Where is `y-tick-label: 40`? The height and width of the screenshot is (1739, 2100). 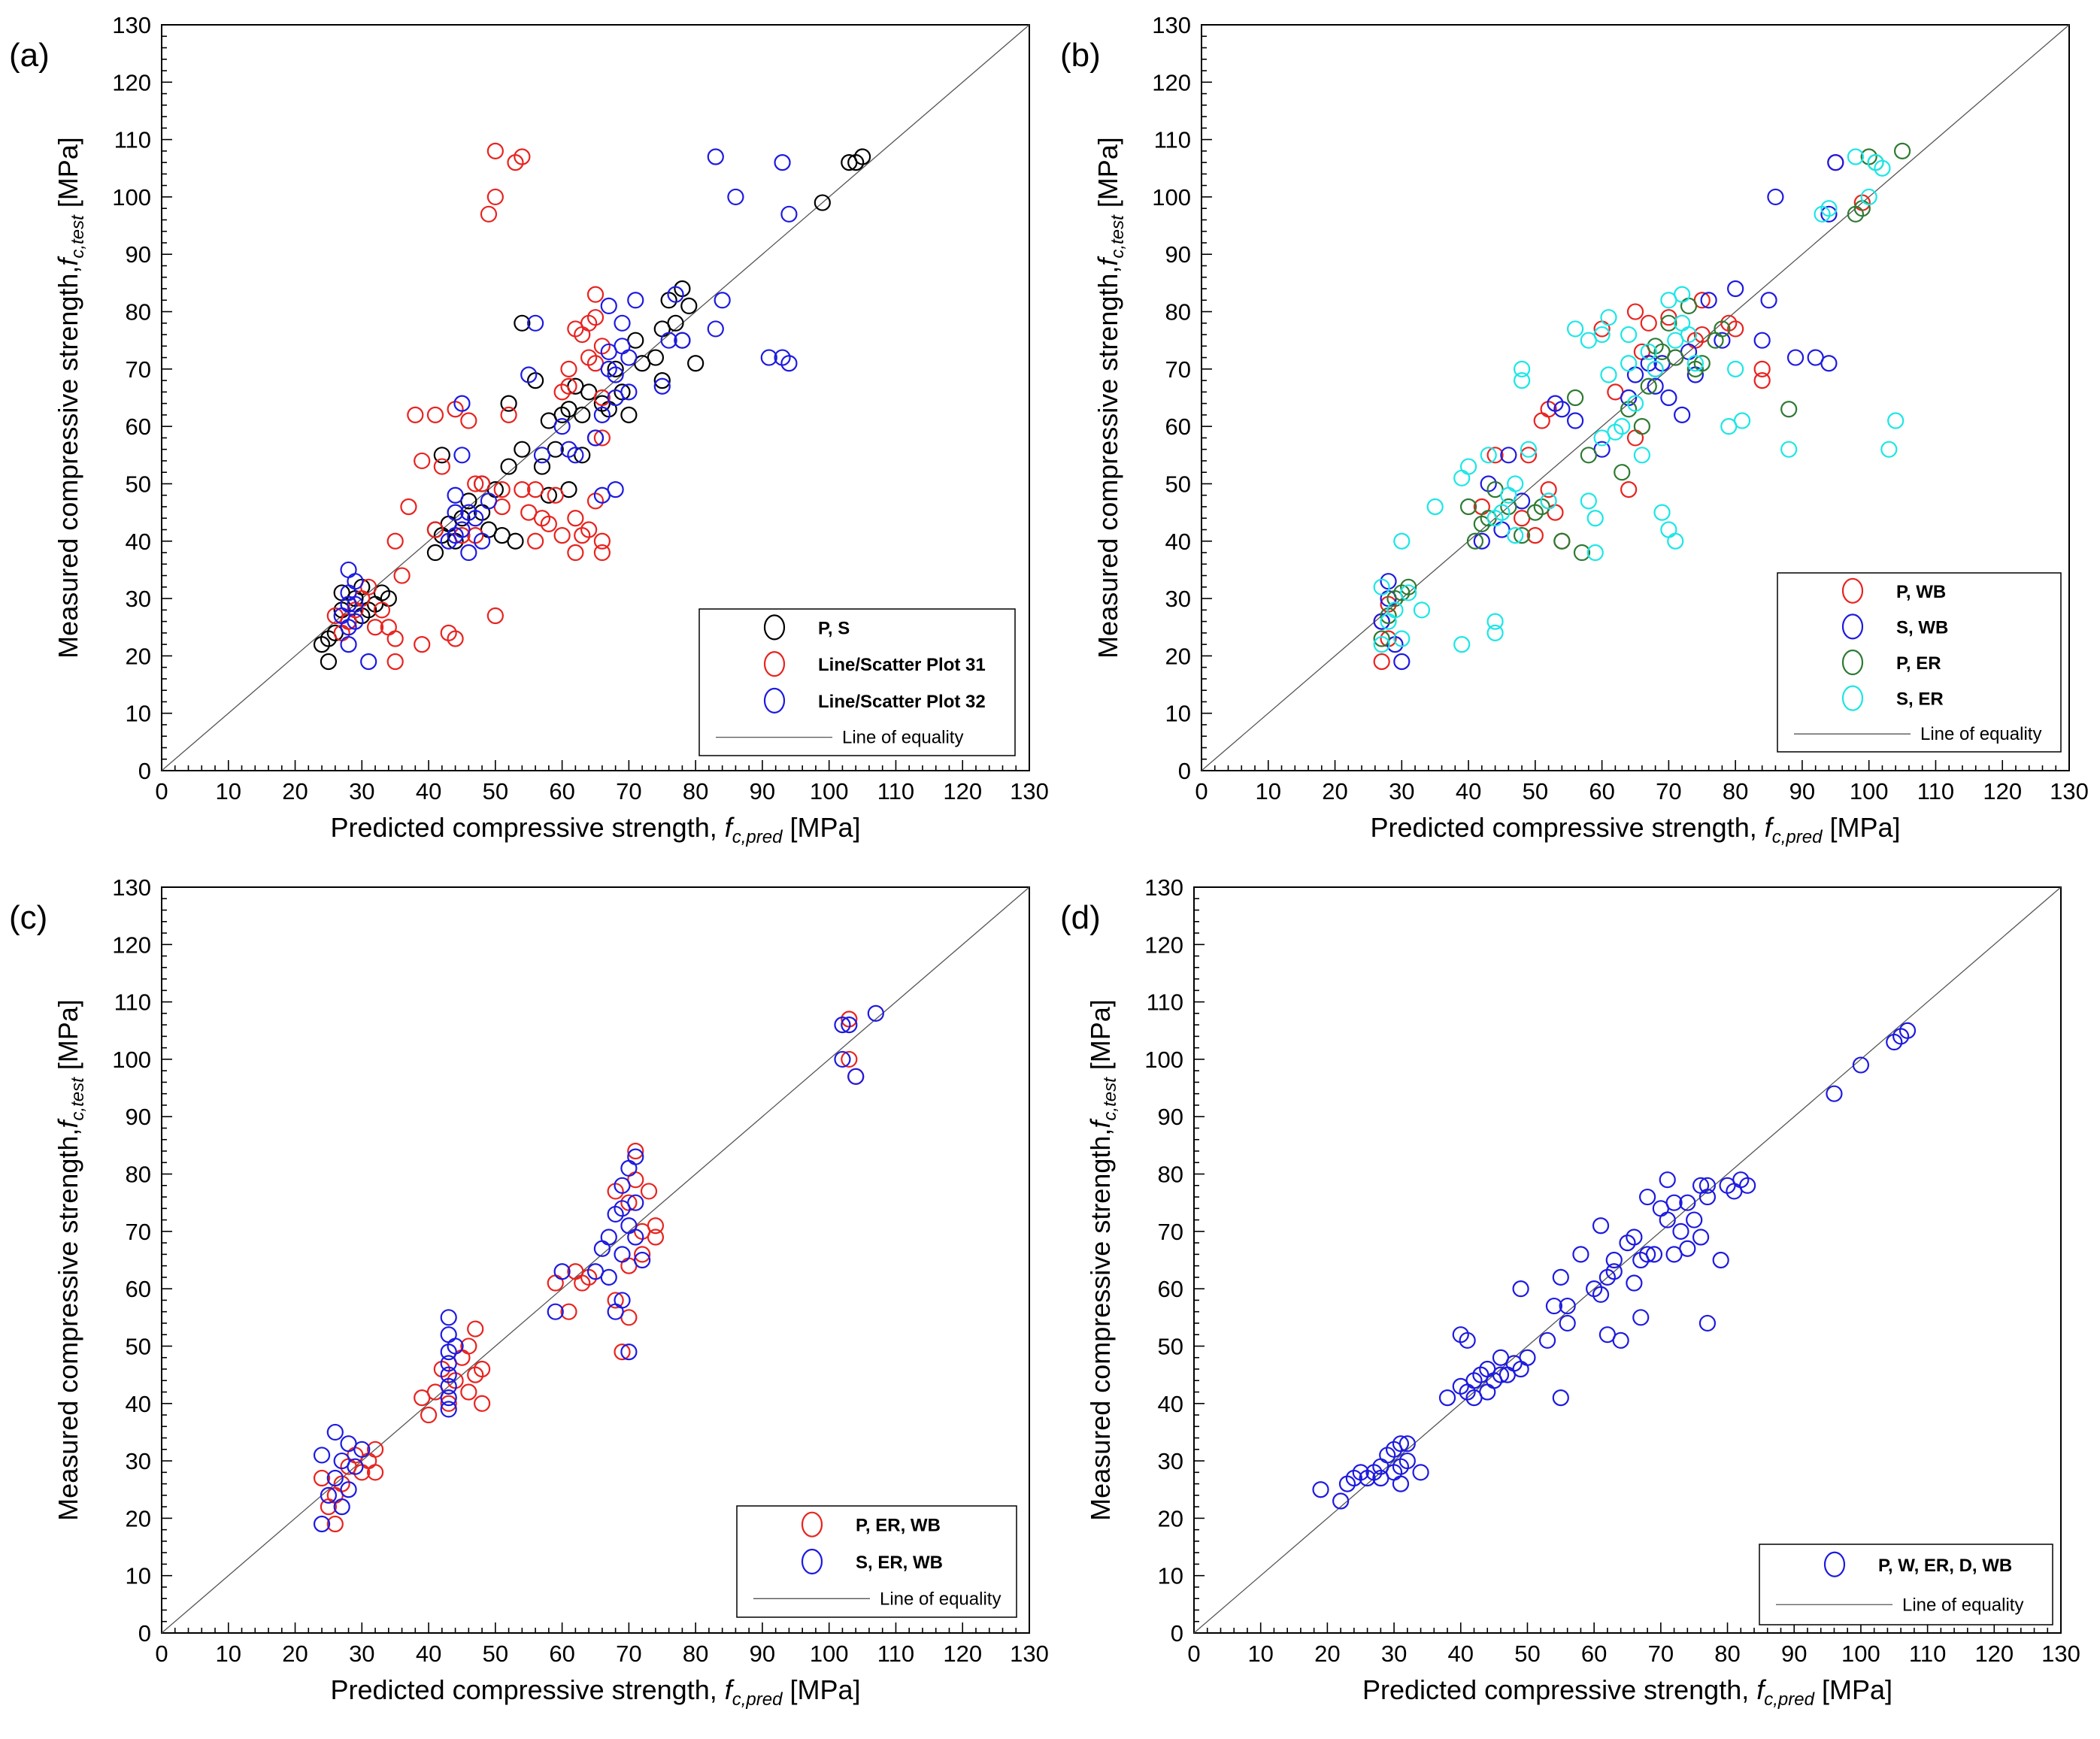 y-tick-label: 40 is located at coordinates (1178, 542).